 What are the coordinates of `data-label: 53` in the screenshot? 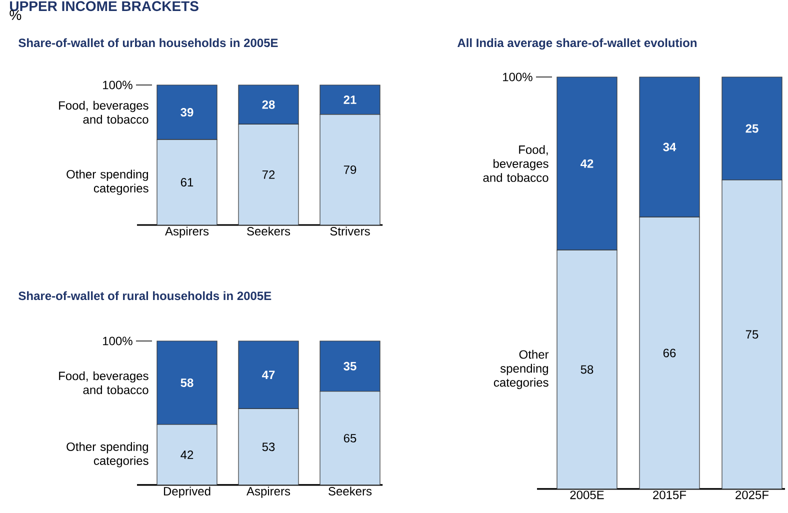 It's located at (268, 447).